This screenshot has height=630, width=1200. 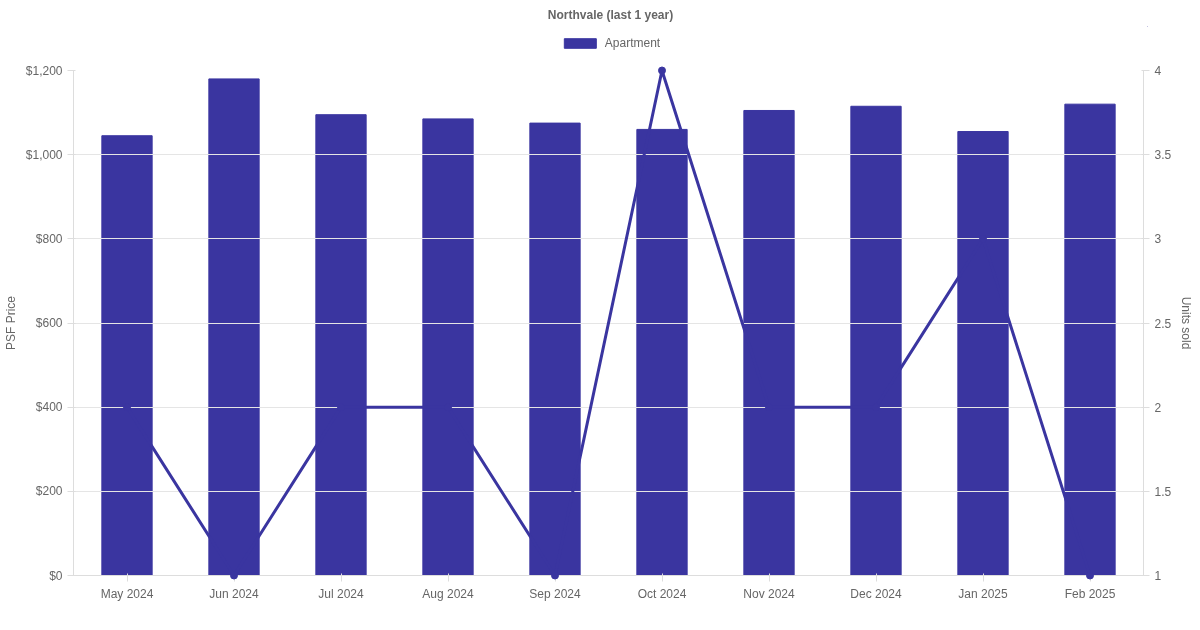 I want to click on x-tick-label: Jul 2024, so click(x=341, y=593).